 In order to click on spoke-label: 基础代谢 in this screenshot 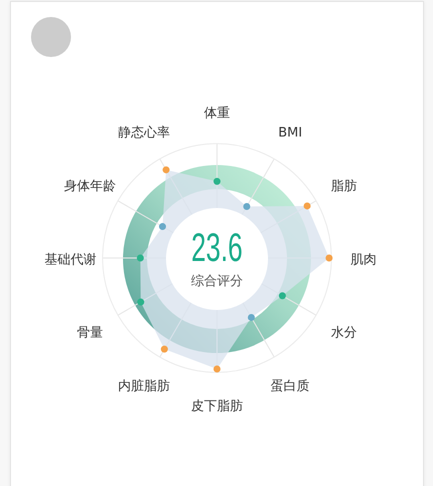, I will do `click(70, 260)`.